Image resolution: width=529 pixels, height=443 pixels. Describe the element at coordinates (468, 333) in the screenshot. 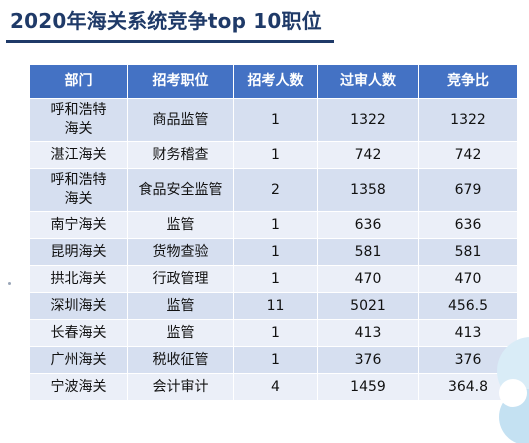

I see `cell-competition-ratio: 413` at that location.